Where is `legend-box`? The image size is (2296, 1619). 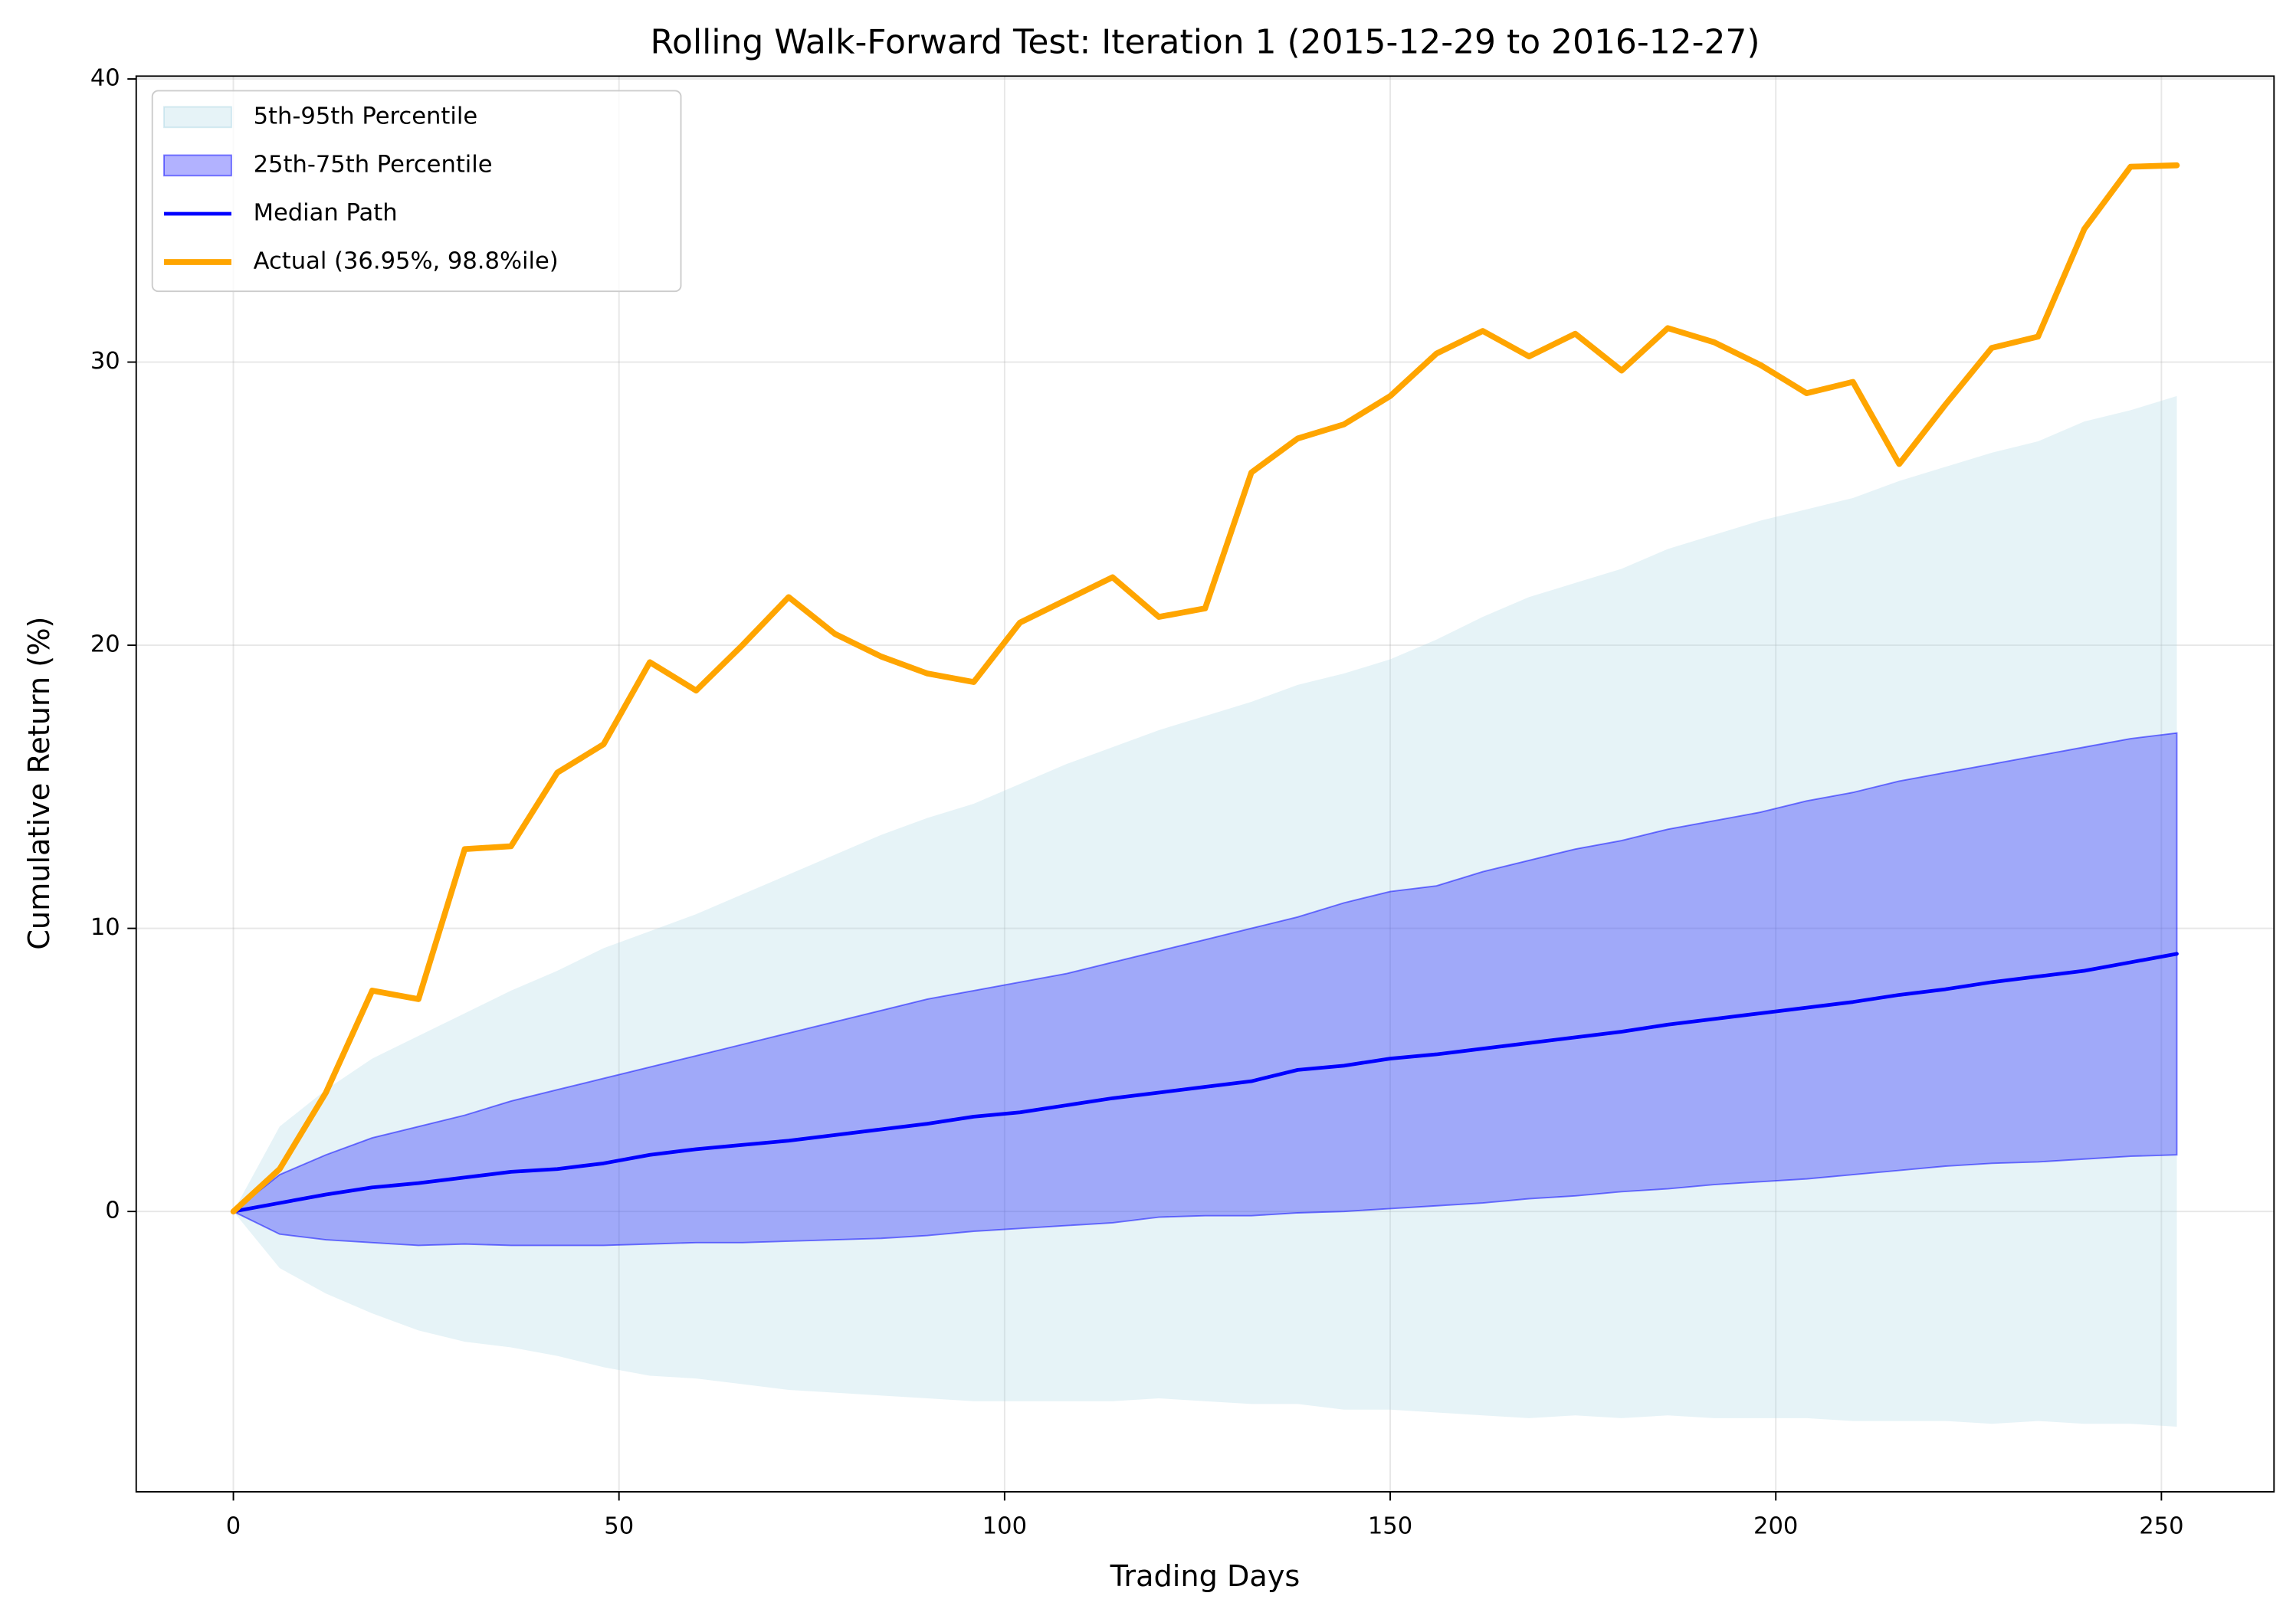 legend-box is located at coordinates (416, 191).